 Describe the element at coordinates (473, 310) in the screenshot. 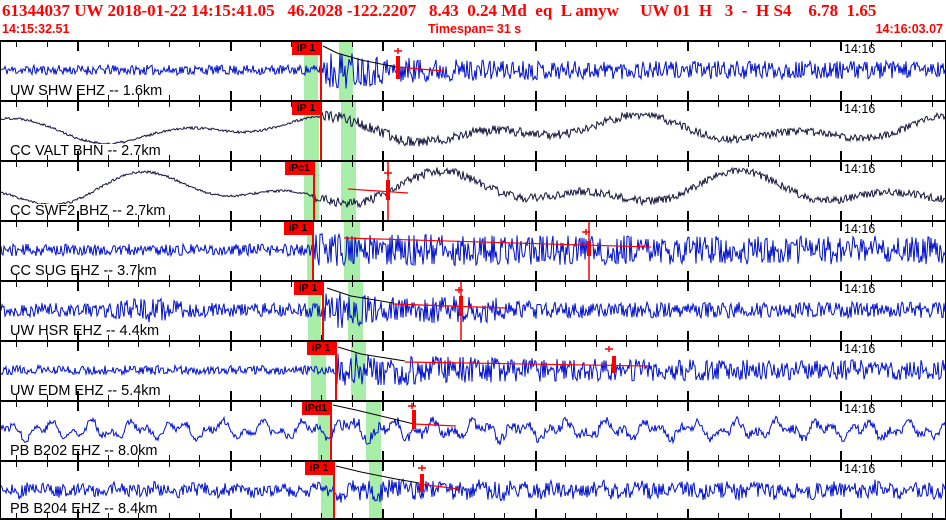

I see `trace-panel-5: 14:16 iP 1 UW HSR EHZ -- 4.4km` at that location.